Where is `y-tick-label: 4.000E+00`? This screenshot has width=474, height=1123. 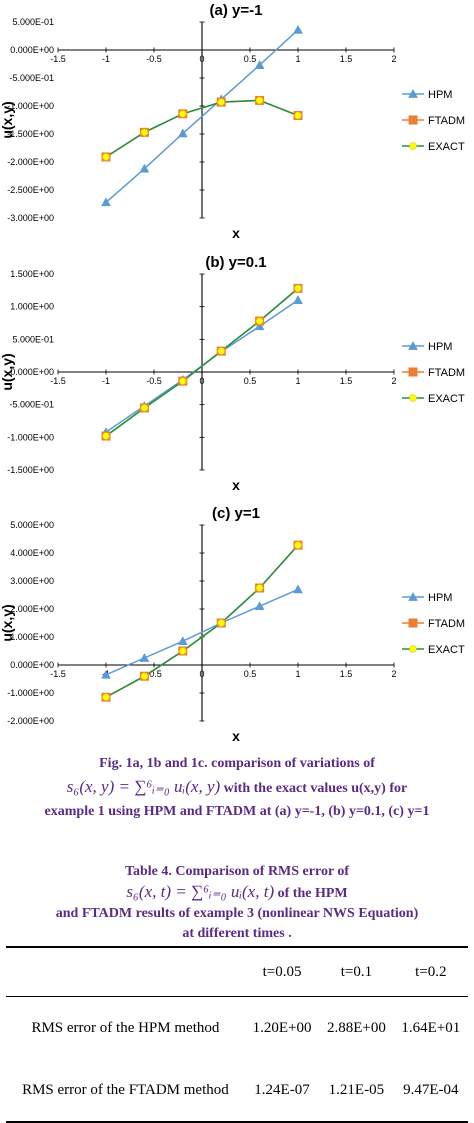 y-tick-label: 4.000E+00 is located at coordinates (32, 553).